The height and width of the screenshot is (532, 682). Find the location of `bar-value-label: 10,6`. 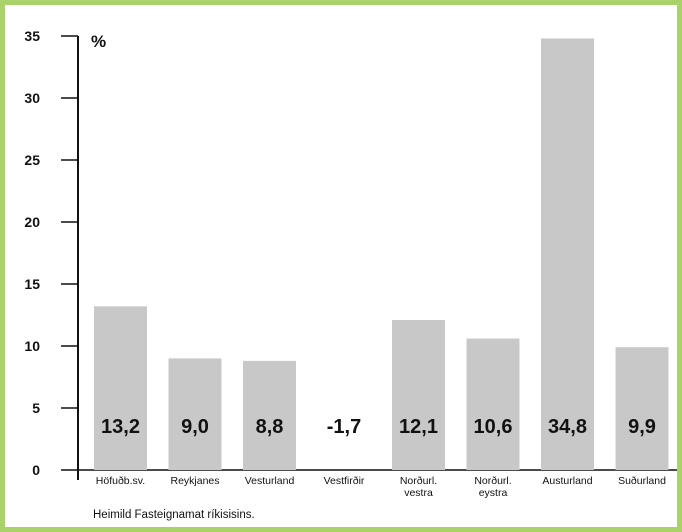

bar-value-label: 10,6 is located at coordinates (493, 427).